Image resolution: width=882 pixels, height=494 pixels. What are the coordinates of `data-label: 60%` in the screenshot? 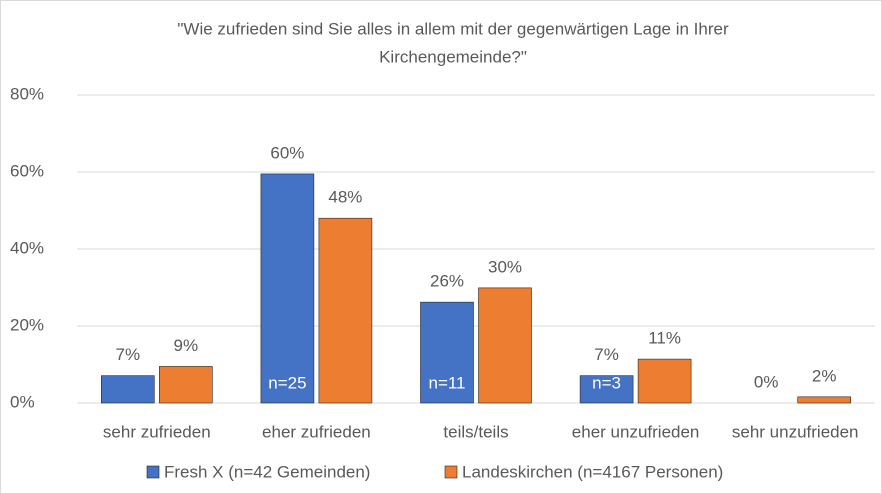 It's located at (287, 152).